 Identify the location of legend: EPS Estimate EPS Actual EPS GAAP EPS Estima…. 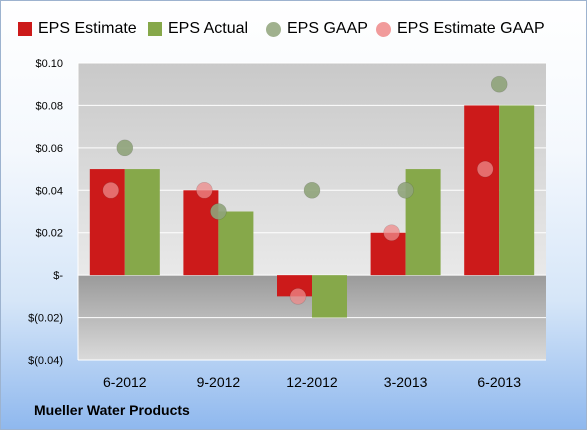
(293, 29).